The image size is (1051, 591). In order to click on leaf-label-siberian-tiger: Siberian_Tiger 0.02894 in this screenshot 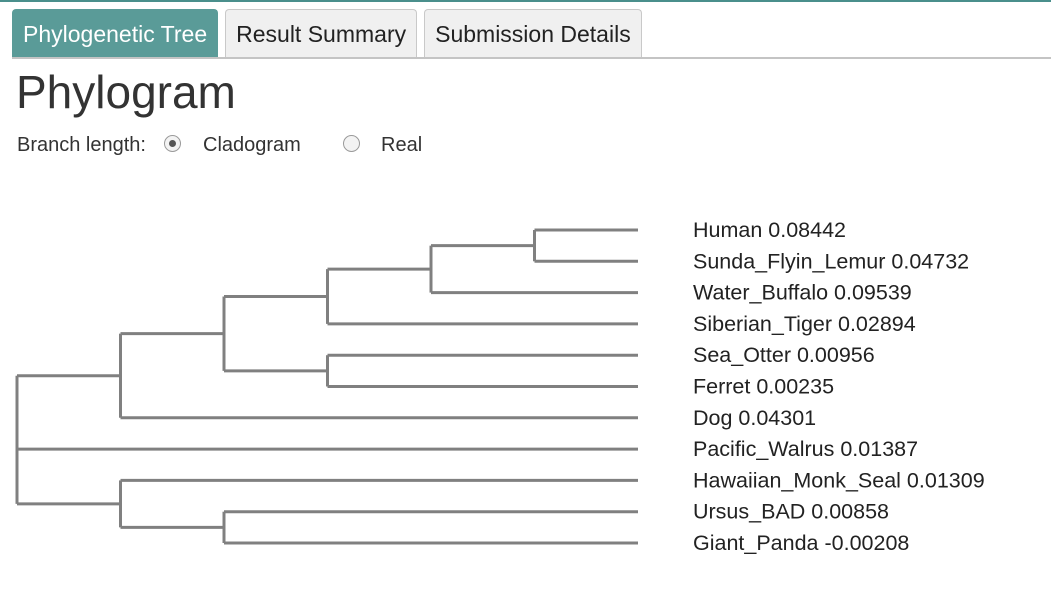, I will do `click(804, 324)`.